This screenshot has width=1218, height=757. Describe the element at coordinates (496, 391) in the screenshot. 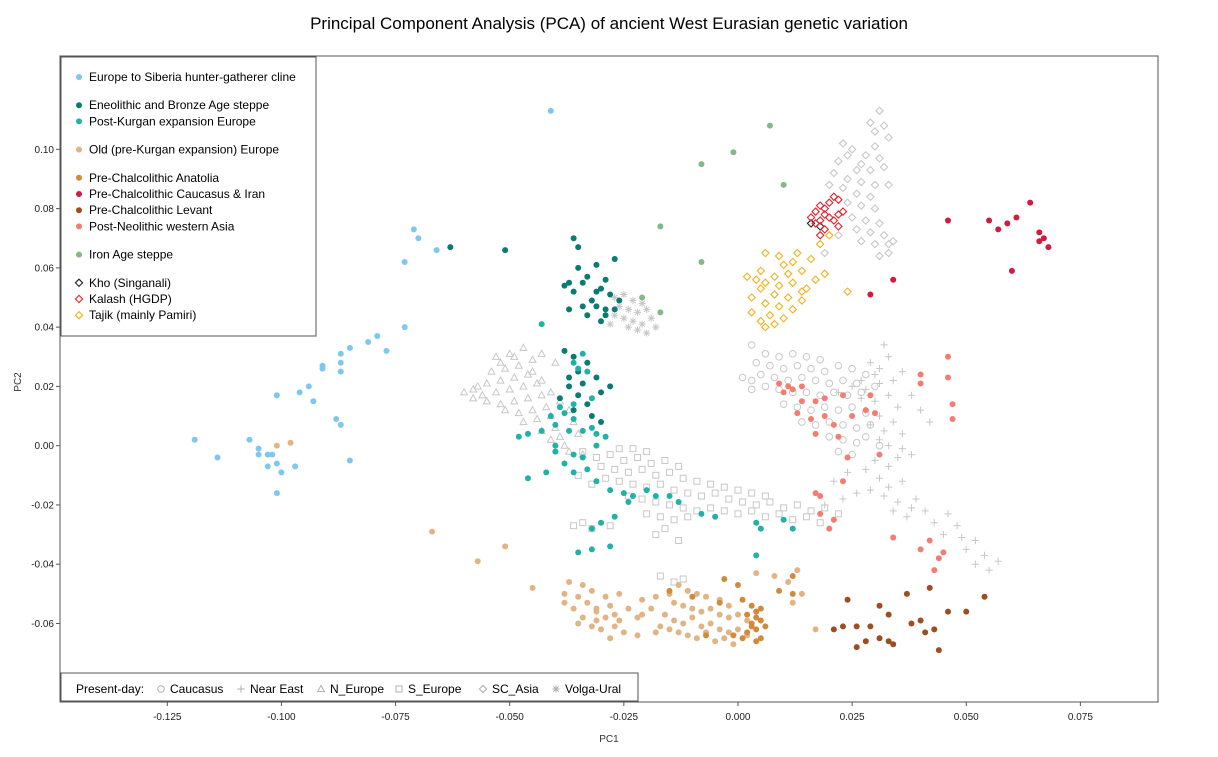

I see `point-n-europe` at that location.